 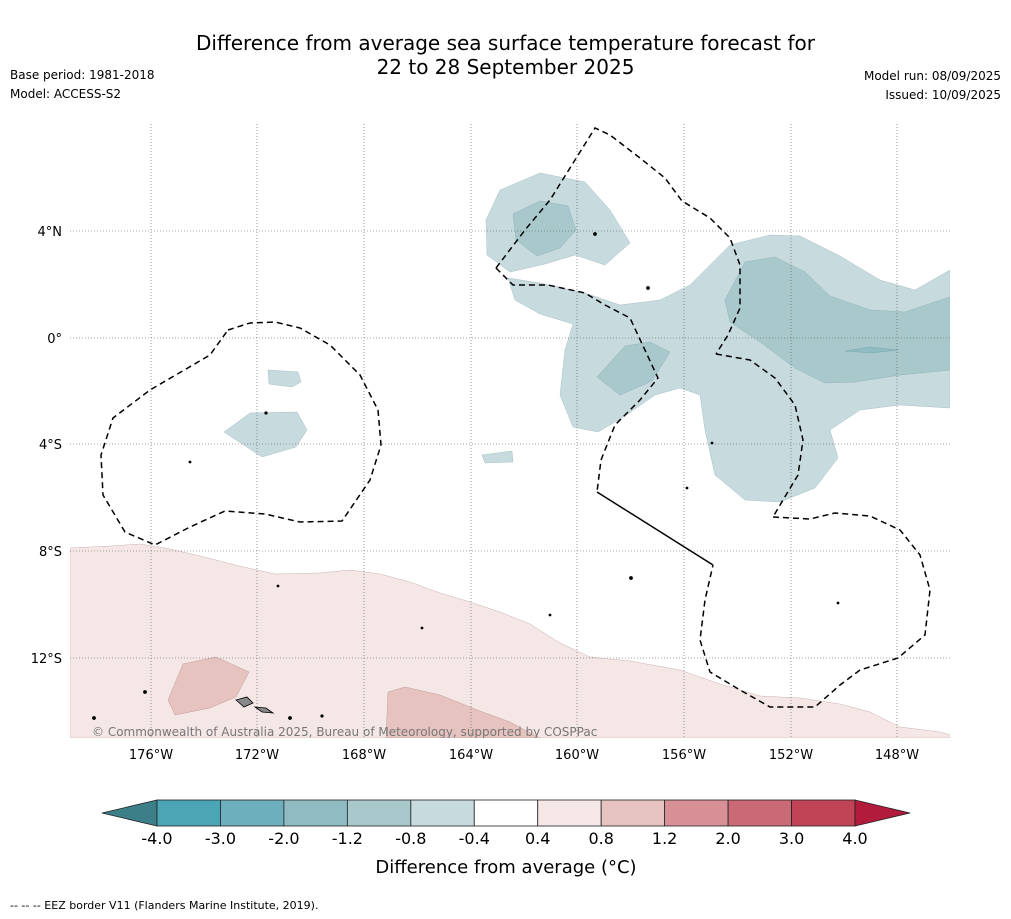 I want to click on eez-border-west, so click(x=241, y=433).